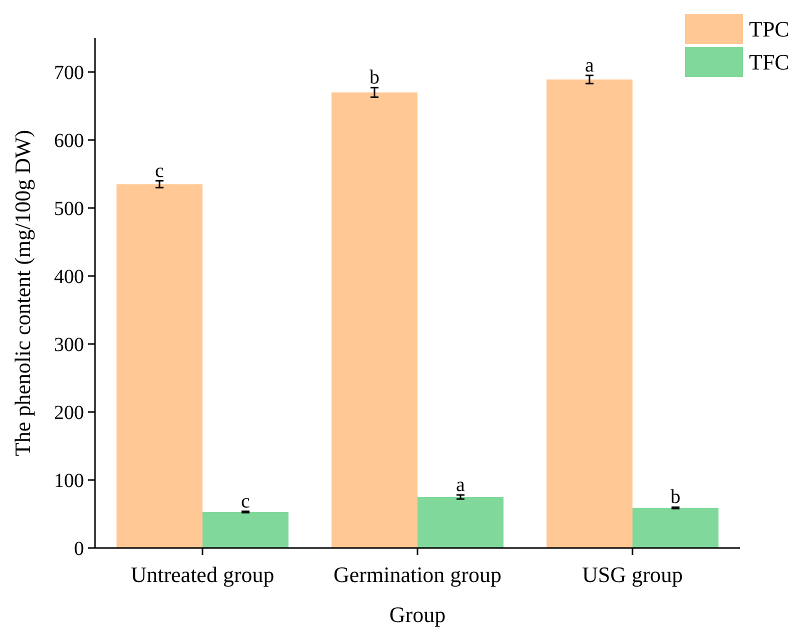 The height and width of the screenshot is (628, 798). Describe the element at coordinates (79, 549) in the screenshot. I see `y-tick-label: 0` at that location.